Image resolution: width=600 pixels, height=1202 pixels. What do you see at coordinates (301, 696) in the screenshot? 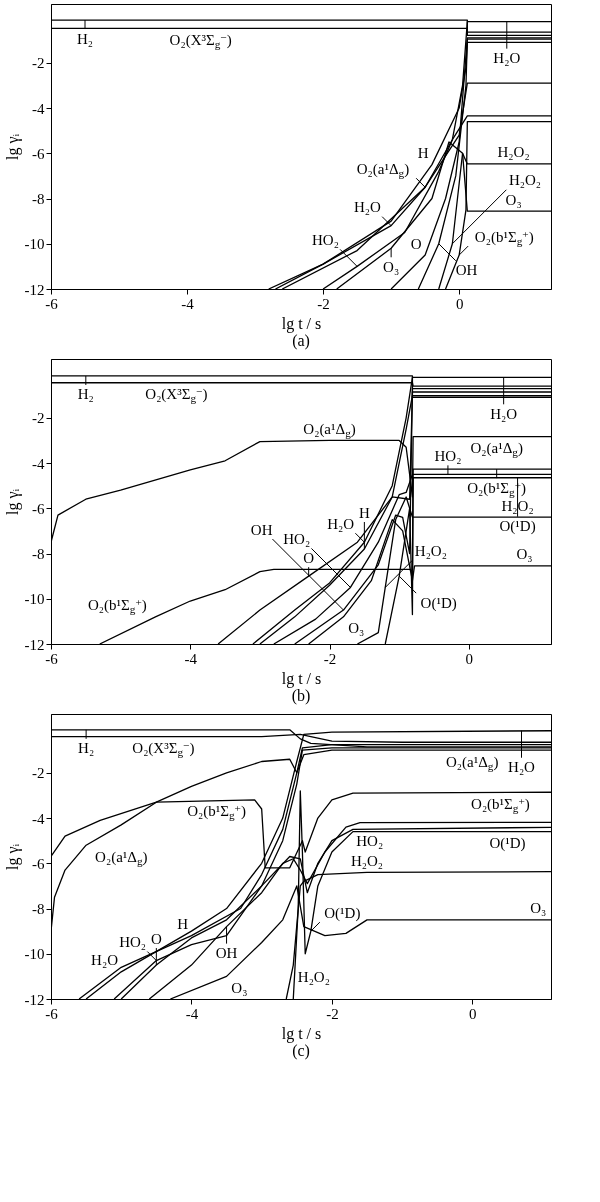
I see `text: (b)` at bounding box center [301, 696].